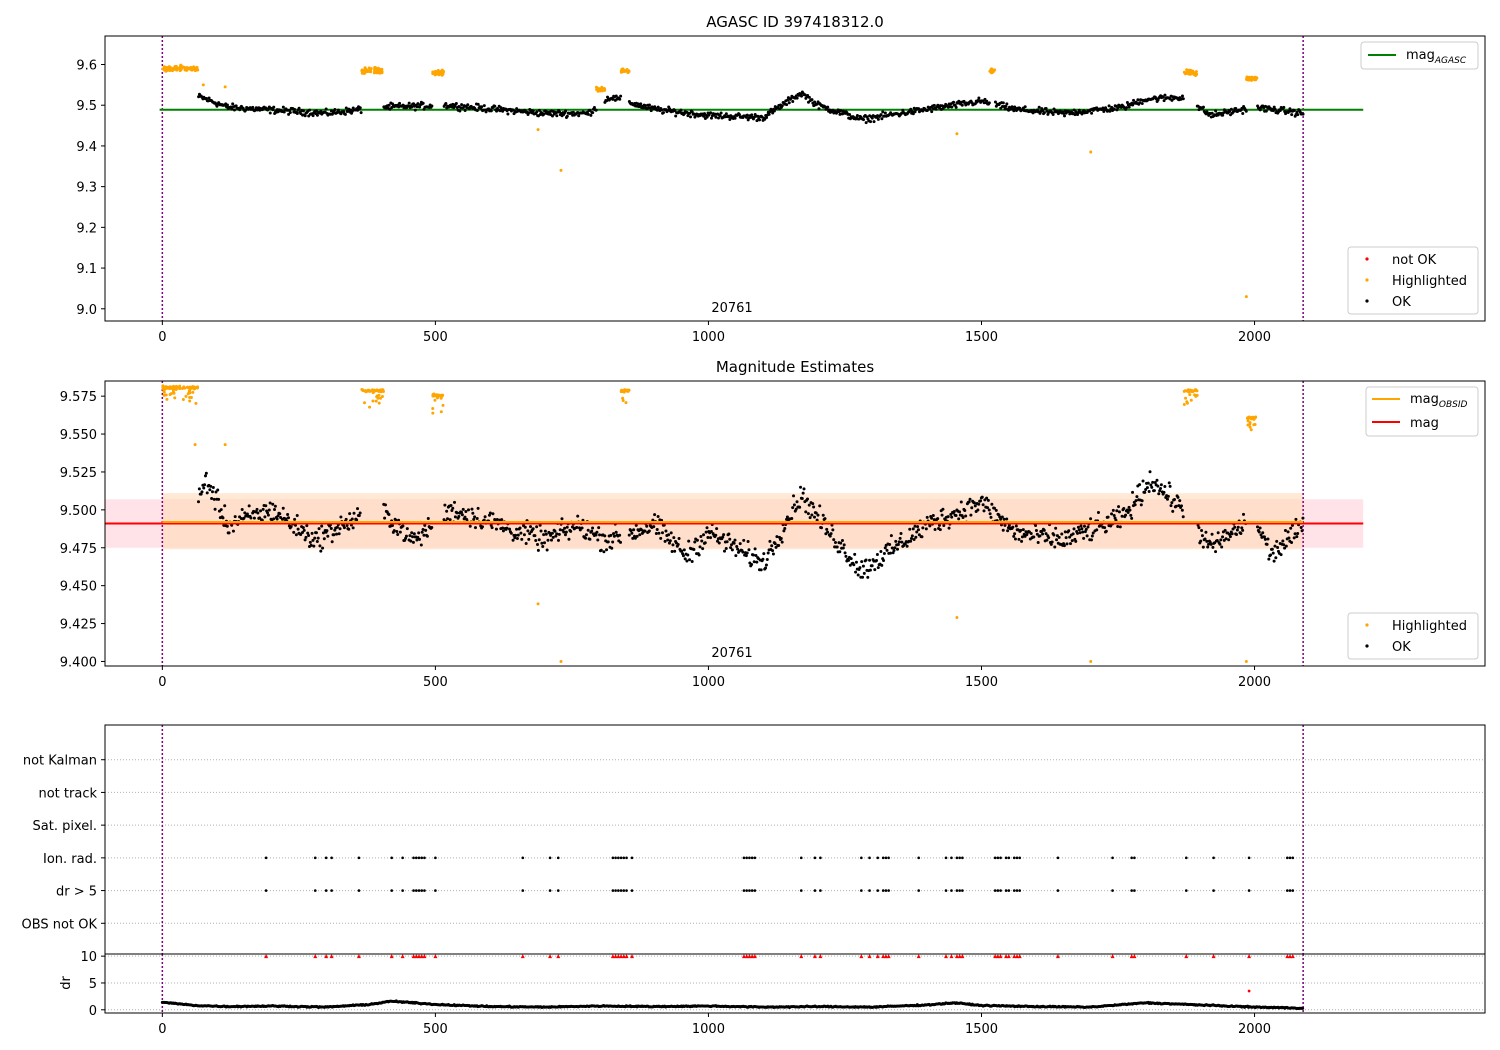  I want to click on y-tick-label-6: 9.6, so click(86, 66).